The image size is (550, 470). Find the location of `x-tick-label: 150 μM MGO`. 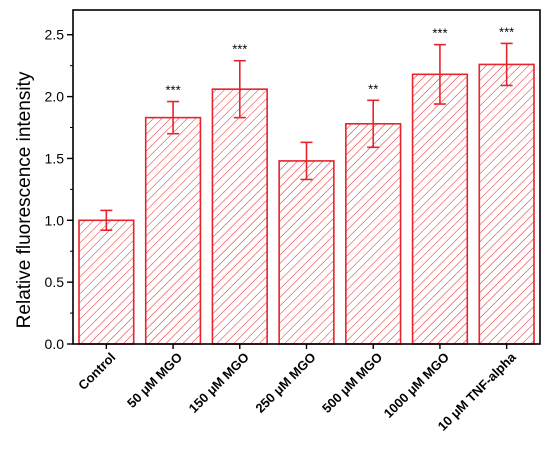

x-tick-label: 150 μM MGO is located at coordinates (219, 383).